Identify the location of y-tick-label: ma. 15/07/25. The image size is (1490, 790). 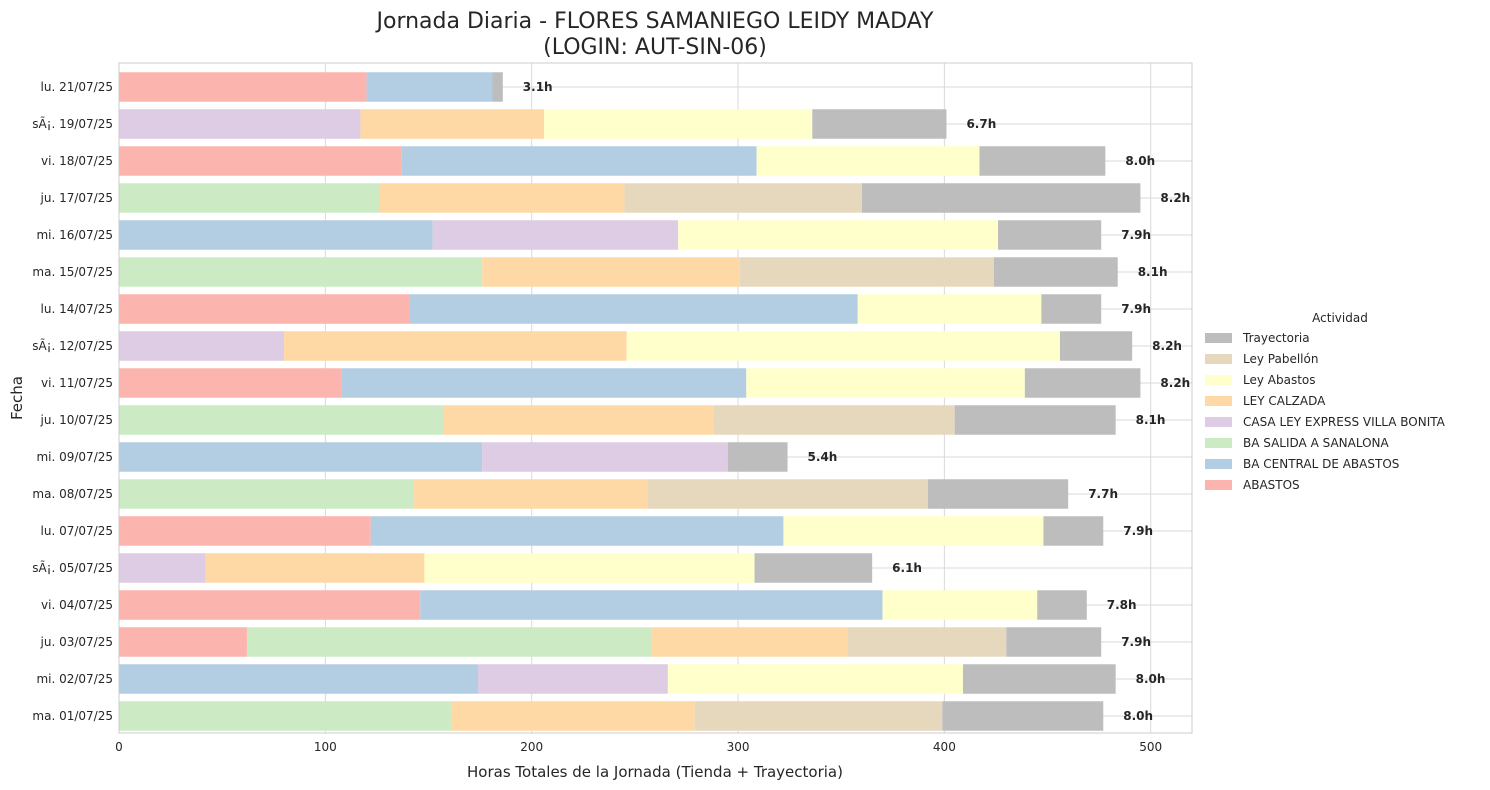
(72, 272).